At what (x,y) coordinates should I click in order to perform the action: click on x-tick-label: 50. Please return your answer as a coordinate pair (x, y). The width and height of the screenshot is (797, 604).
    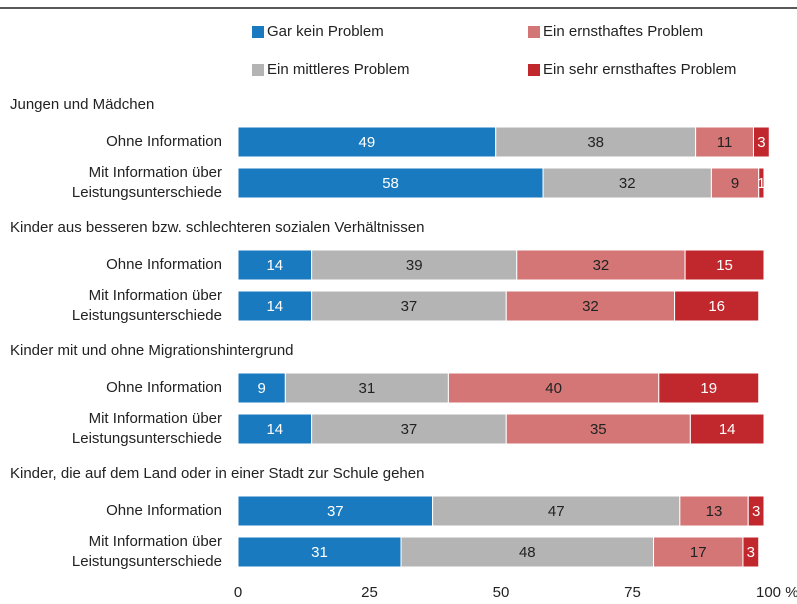
    Looking at the image, I should click on (501, 592).